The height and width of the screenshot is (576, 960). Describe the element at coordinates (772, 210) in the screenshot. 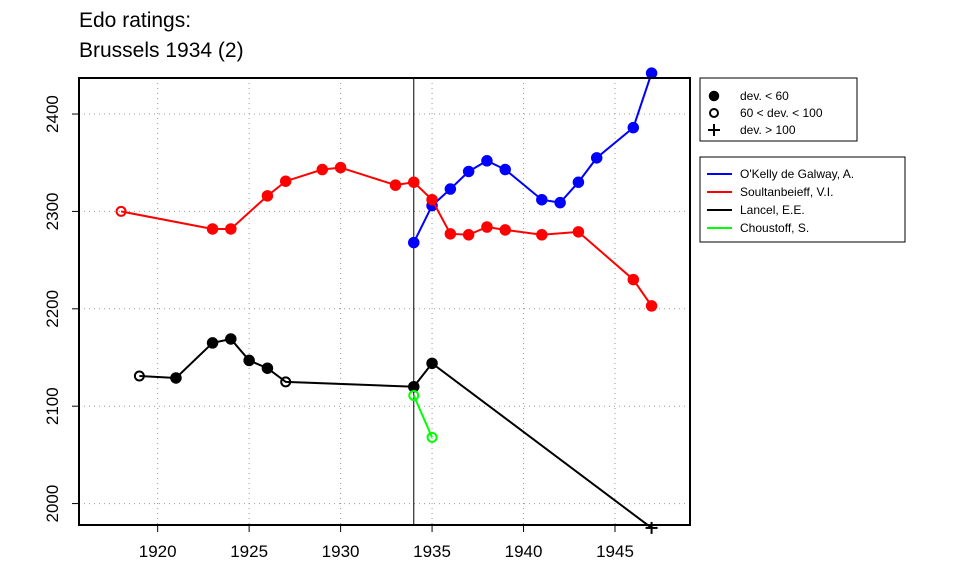

I see `legend-label: Lancel, E.E.` at that location.